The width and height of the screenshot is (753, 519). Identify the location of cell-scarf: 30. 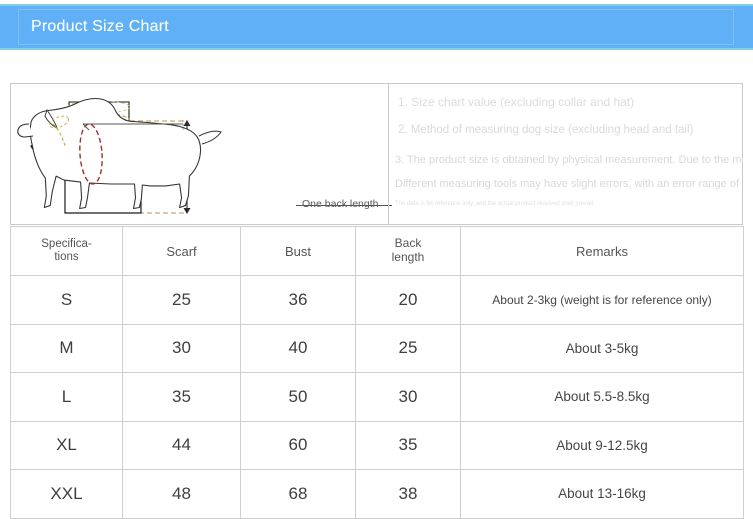
(181, 348).